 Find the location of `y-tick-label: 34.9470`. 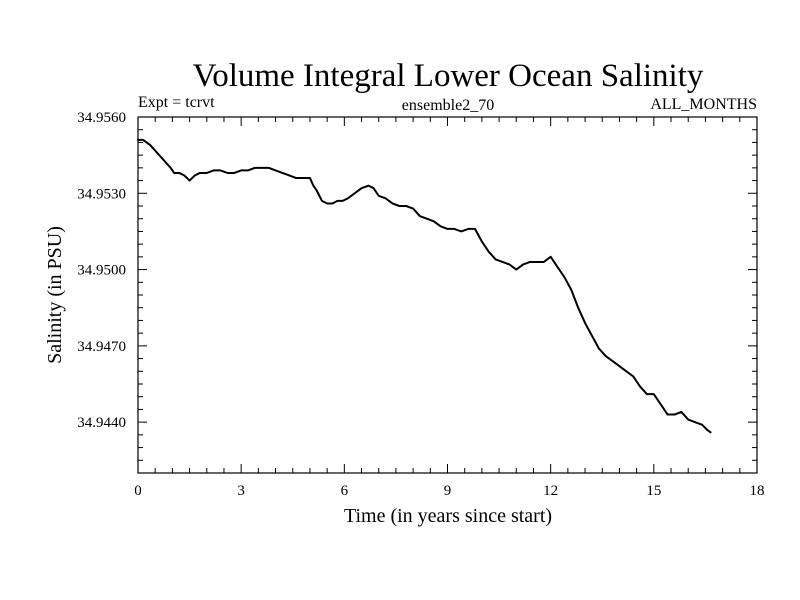

y-tick-label: 34.9470 is located at coordinates (101, 347).